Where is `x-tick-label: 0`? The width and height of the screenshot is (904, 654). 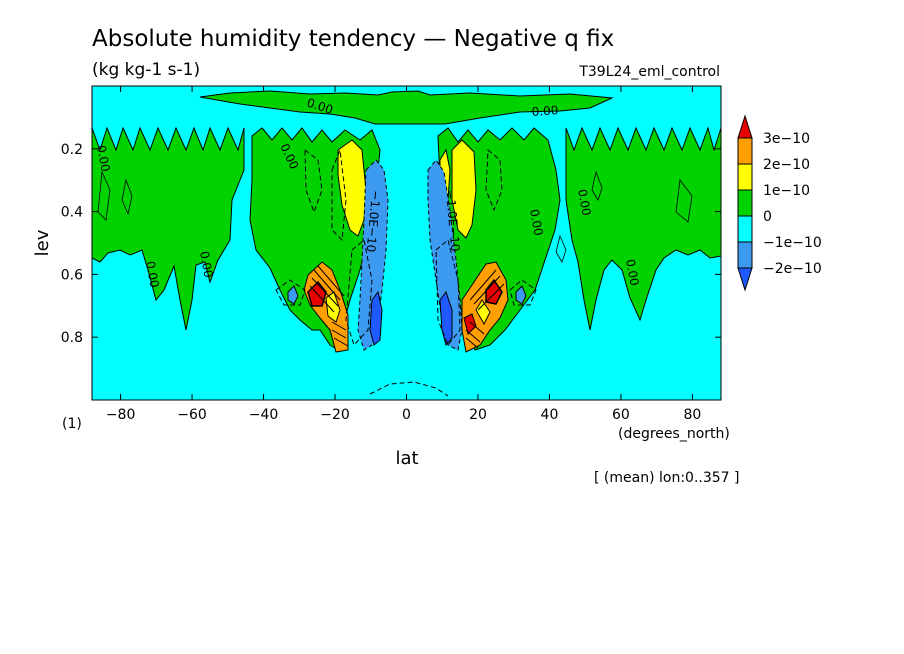
x-tick-label: 0 is located at coordinates (406, 415).